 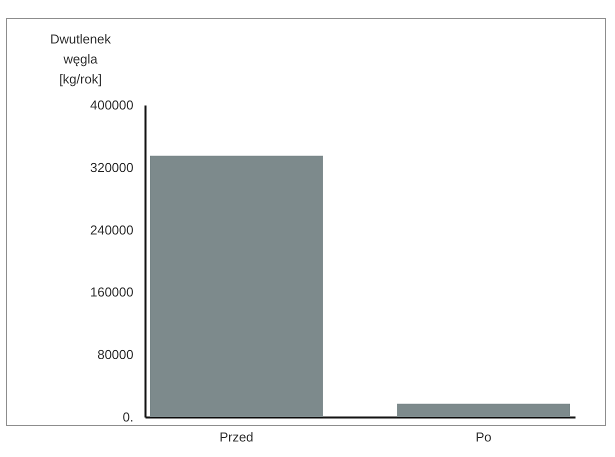 I want to click on y-axis-title: Dwutlenek węgla [kg/rok], so click(x=81, y=59).